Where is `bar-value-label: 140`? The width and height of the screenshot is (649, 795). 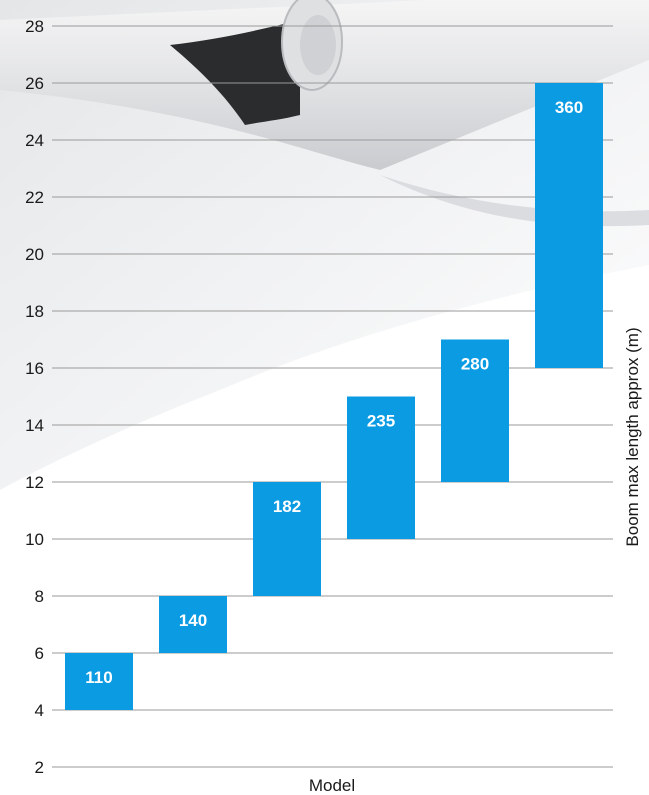 bar-value-label: 140 is located at coordinates (193, 620).